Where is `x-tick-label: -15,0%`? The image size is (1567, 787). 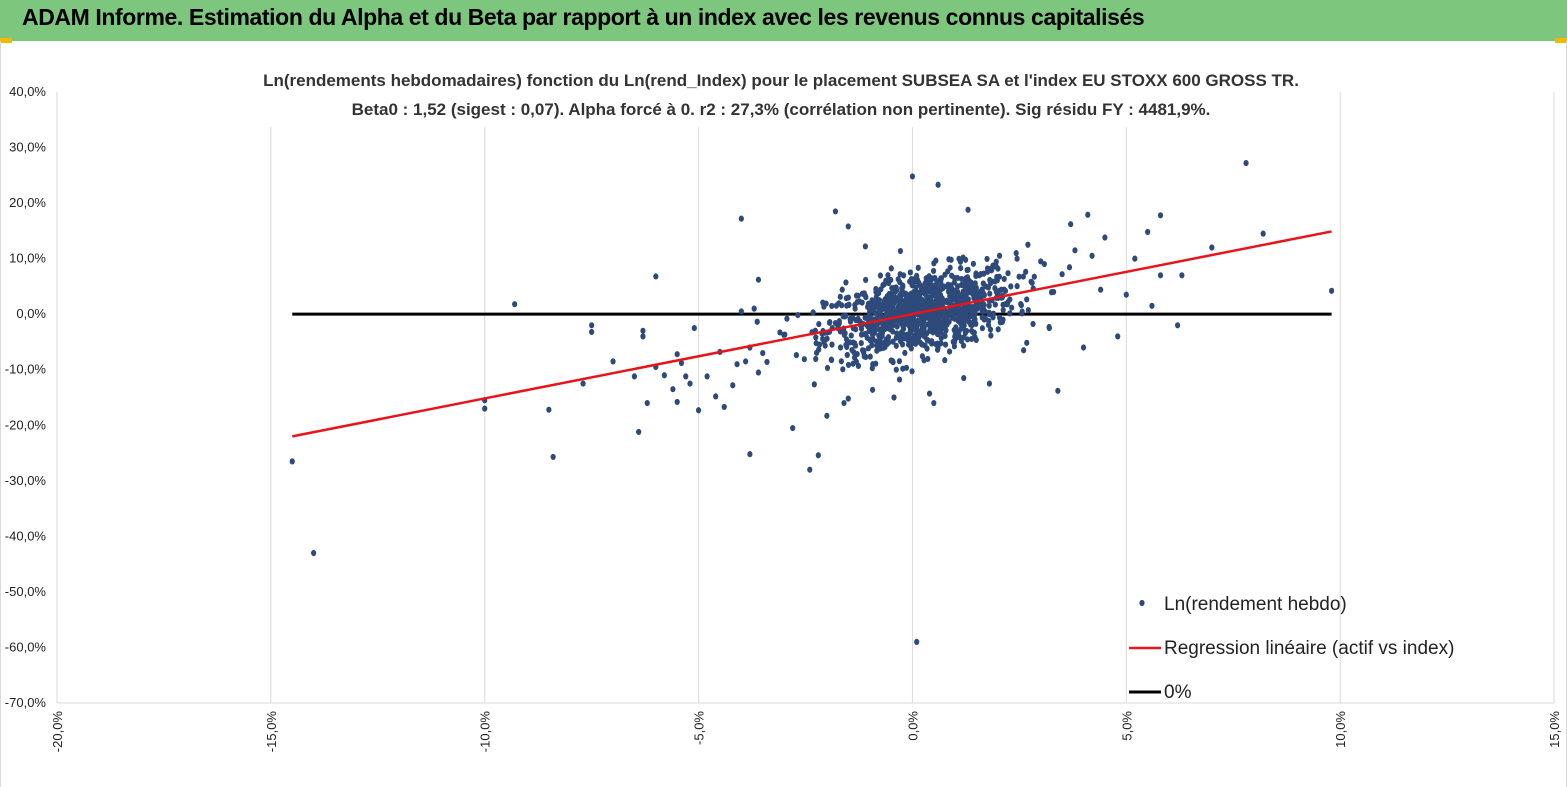
x-tick-label: -15,0% is located at coordinates (271, 732).